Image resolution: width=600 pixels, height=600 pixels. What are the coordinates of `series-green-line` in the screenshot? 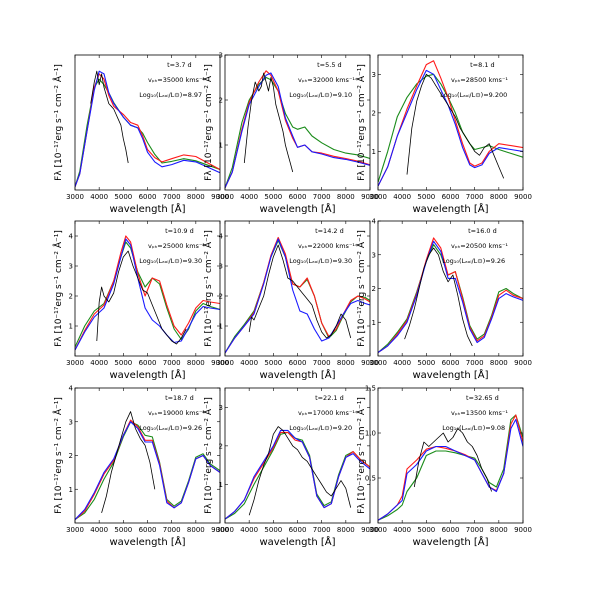 It's located at (297, 132).